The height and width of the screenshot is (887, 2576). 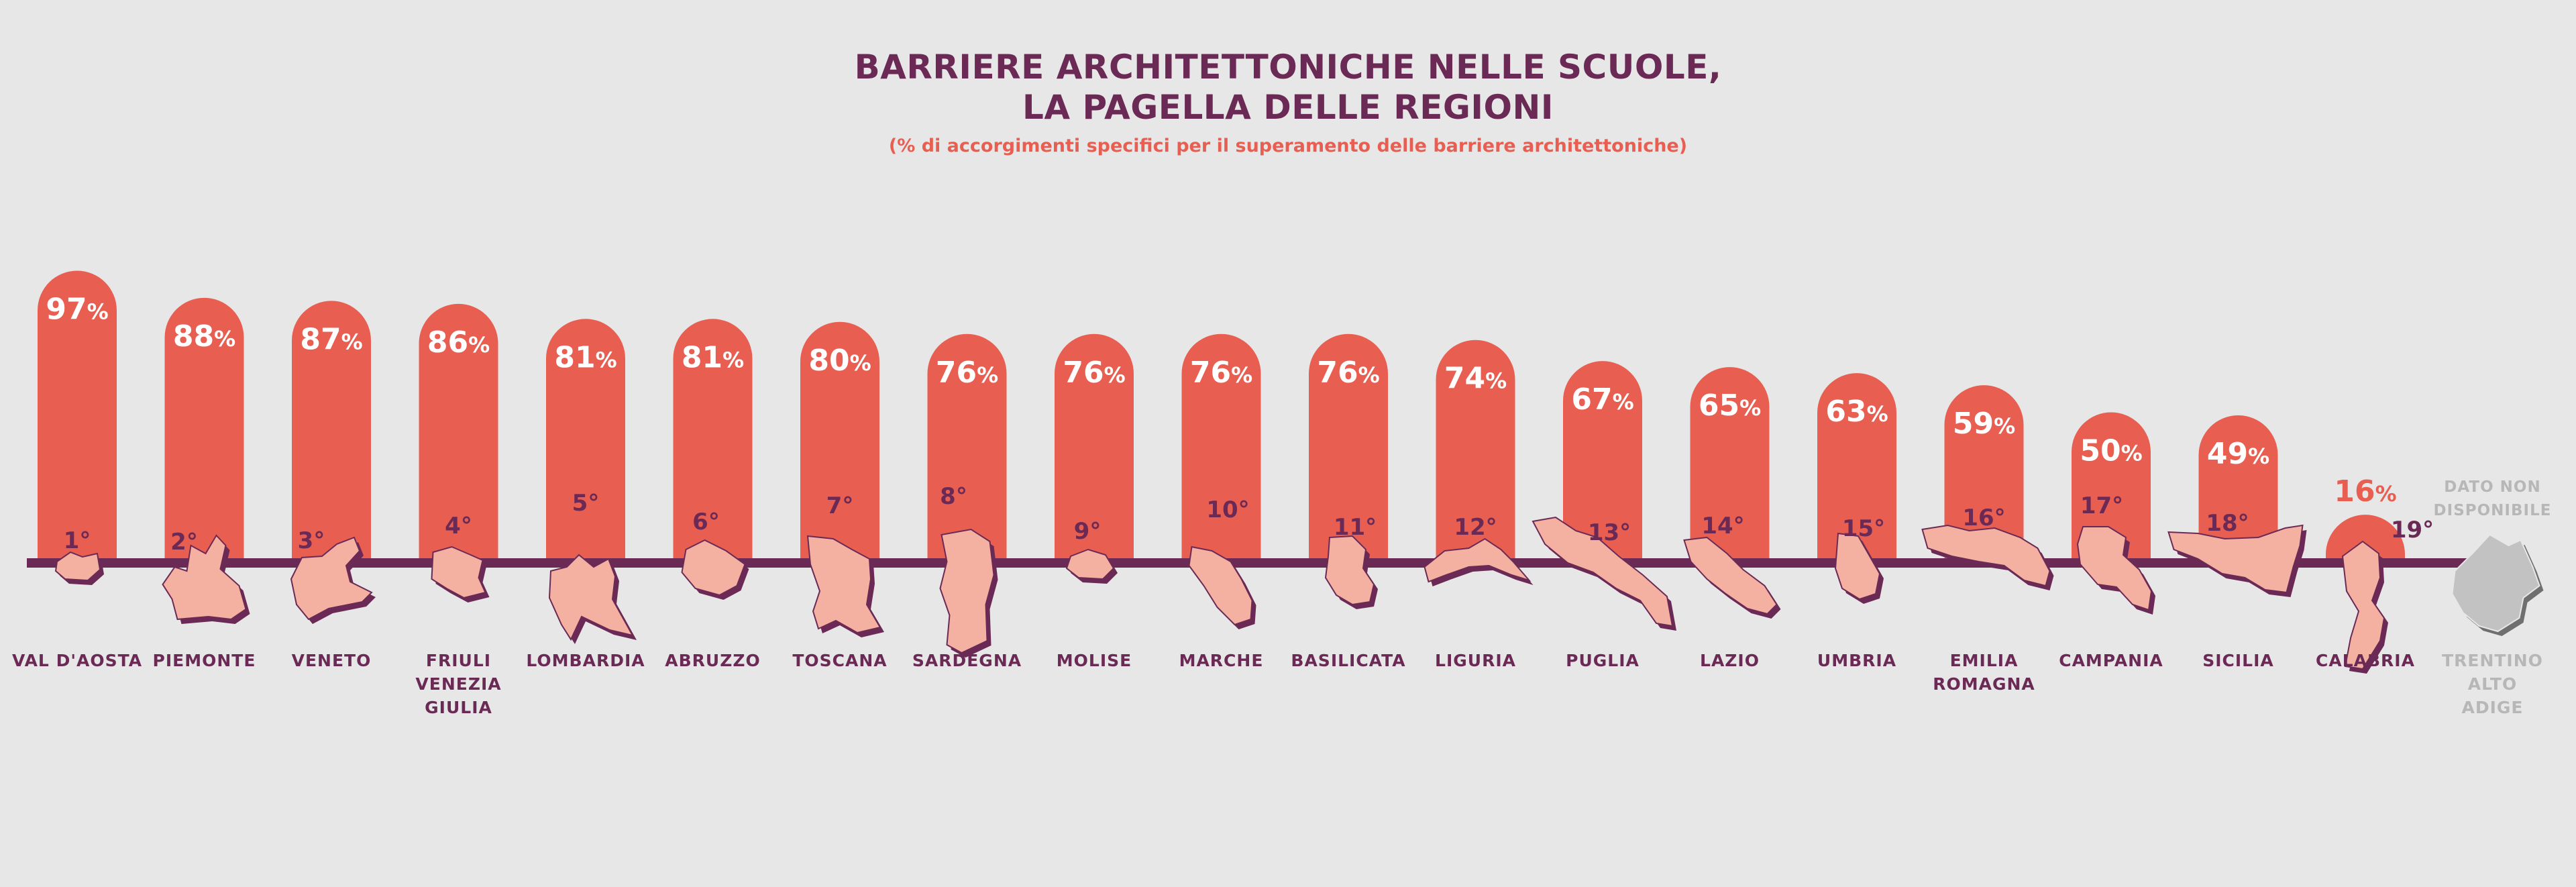 I want to click on val-daosta-map-icon, so click(x=79, y=568).